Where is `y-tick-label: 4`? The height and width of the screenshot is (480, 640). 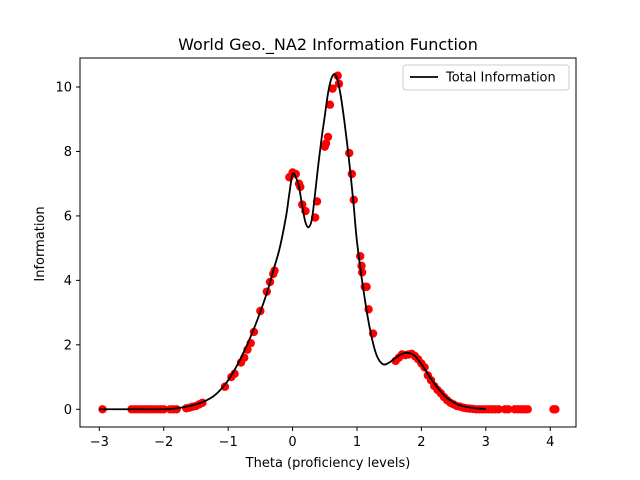
y-tick-label: 4 is located at coordinates (68, 281).